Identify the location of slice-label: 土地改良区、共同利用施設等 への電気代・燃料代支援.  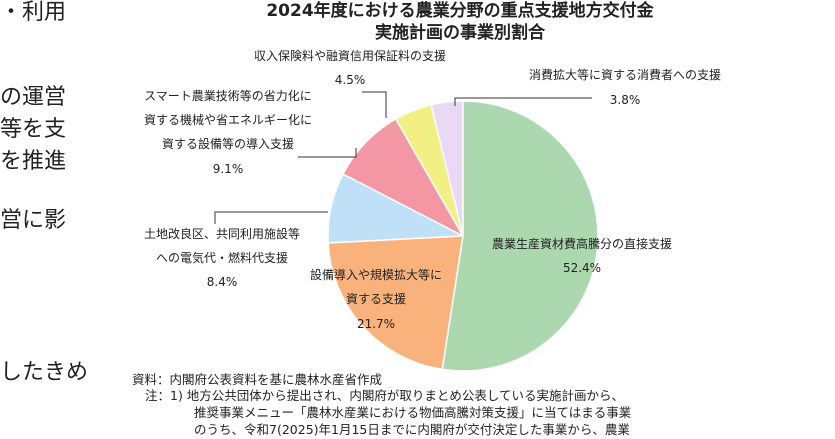
(222, 246).